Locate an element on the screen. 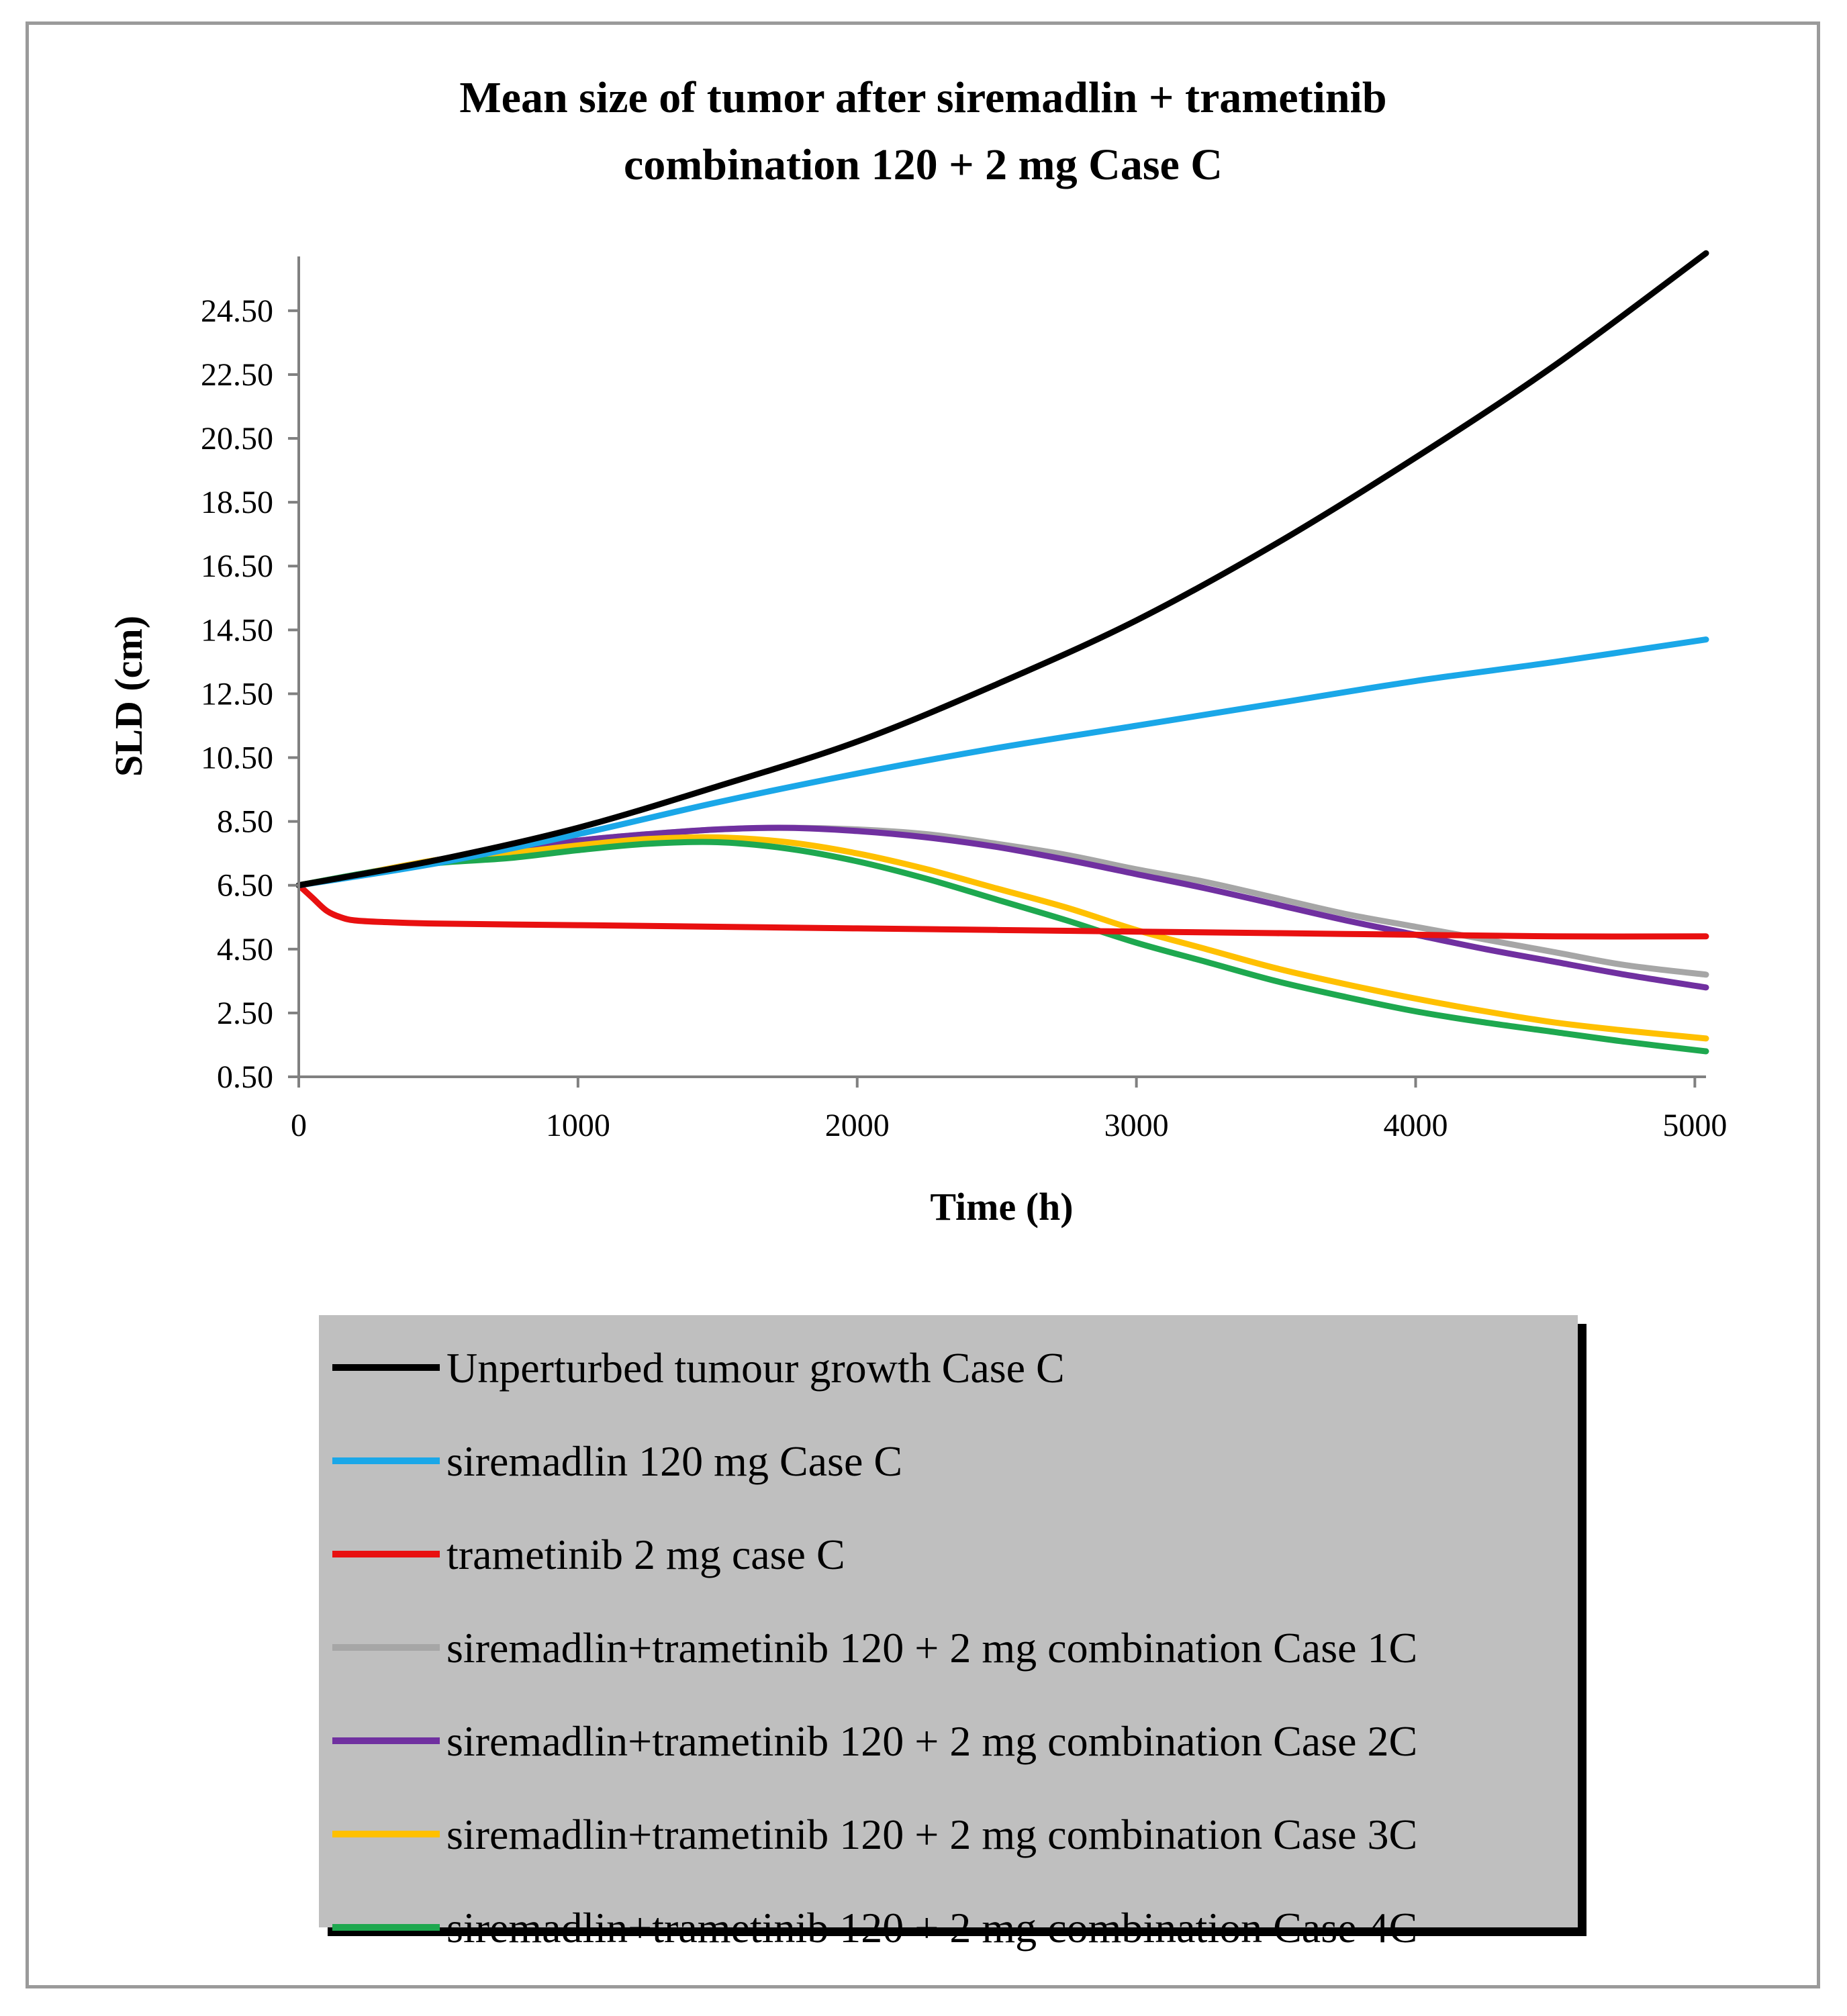  x-tick-label: 2000 is located at coordinates (857, 1125).